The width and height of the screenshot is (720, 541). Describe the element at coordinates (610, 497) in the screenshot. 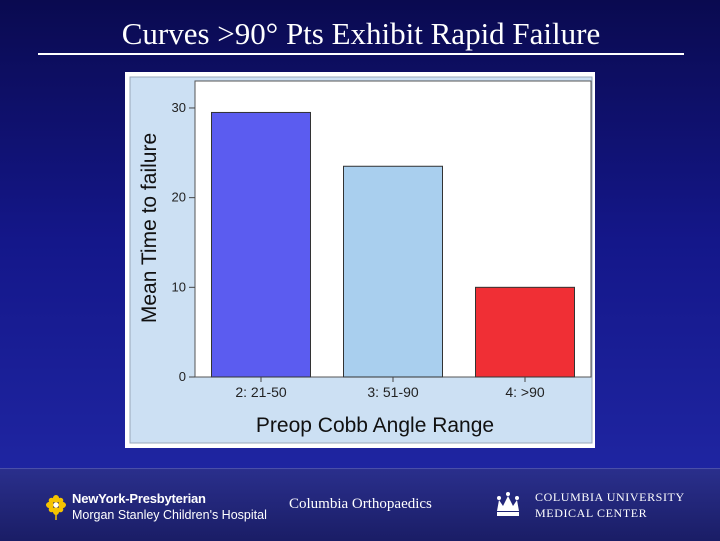

I see `cumc-line-1: Columbia University` at that location.